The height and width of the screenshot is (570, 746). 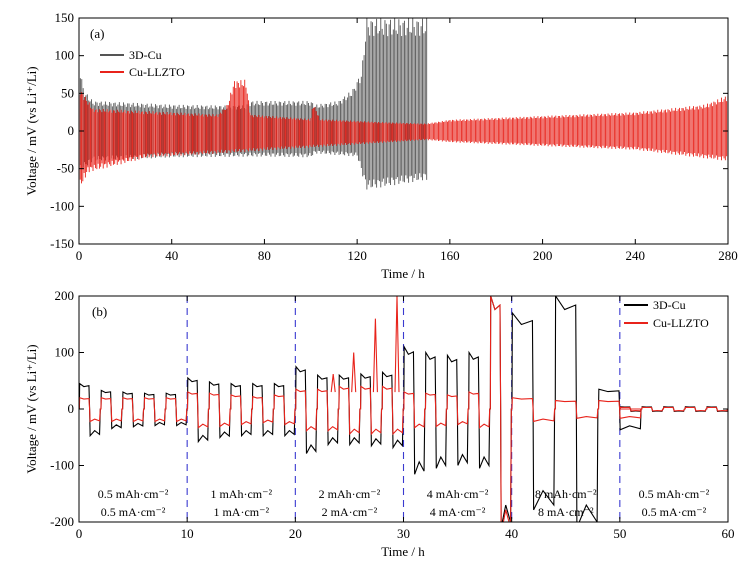 I want to click on panel-b-legend-cu-llzto: Cu-LLZTO, so click(x=681, y=323).